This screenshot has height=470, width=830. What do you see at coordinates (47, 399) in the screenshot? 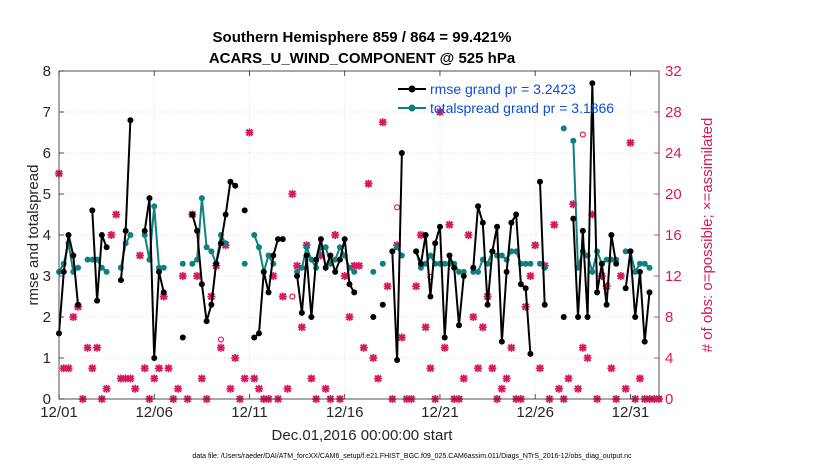
I see `y-tick-label: 0` at bounding box center [47, 399].